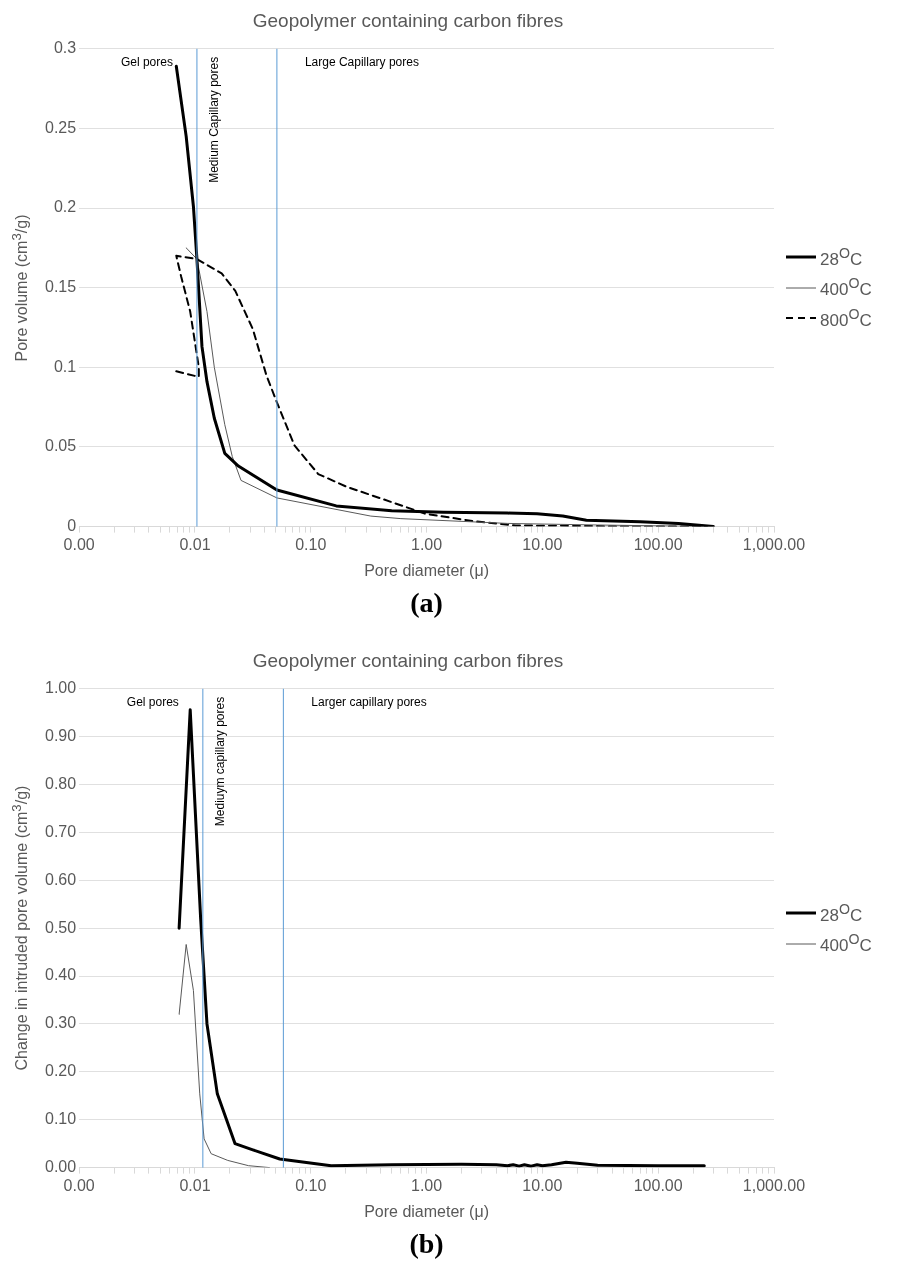 This screenshot has width=914, height=1281. I want to click on y-tick-label: 0.10, so click(61, 1119).